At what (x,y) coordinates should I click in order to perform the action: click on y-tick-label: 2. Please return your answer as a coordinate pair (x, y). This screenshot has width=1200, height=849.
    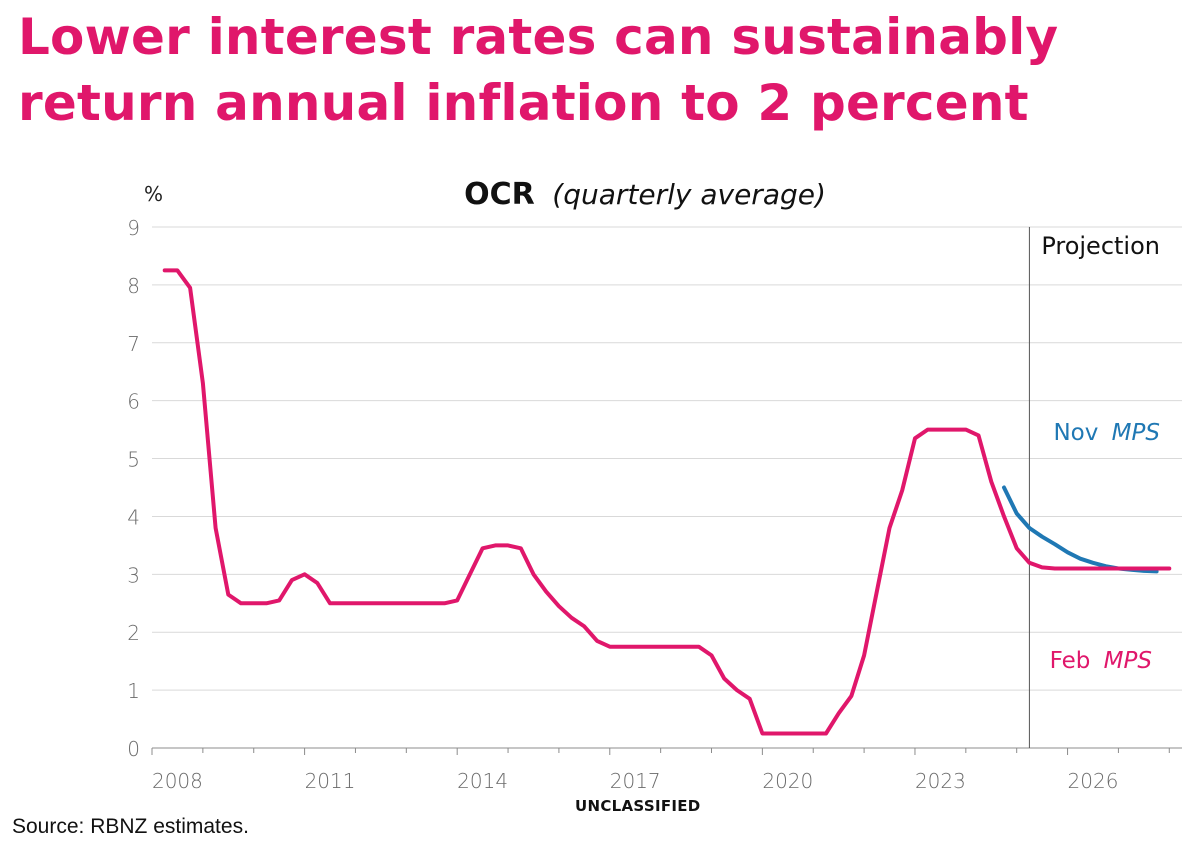
    Looking at the image, I should click on (133, 633).